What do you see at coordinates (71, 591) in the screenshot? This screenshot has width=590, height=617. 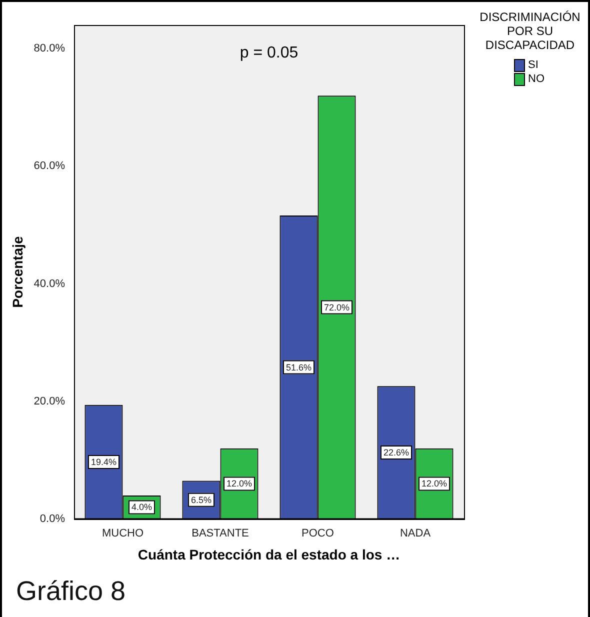 I see `text: Gráfico 8` at bounding box center [71, 591].